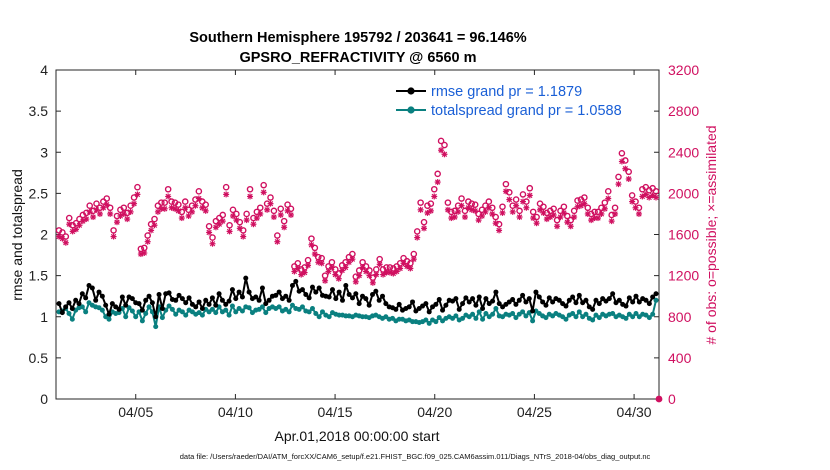  What do you see at coordinates (44, 399) in the screenshot?
I see `left-tick-label: 0` at bounding box center [44, 399].